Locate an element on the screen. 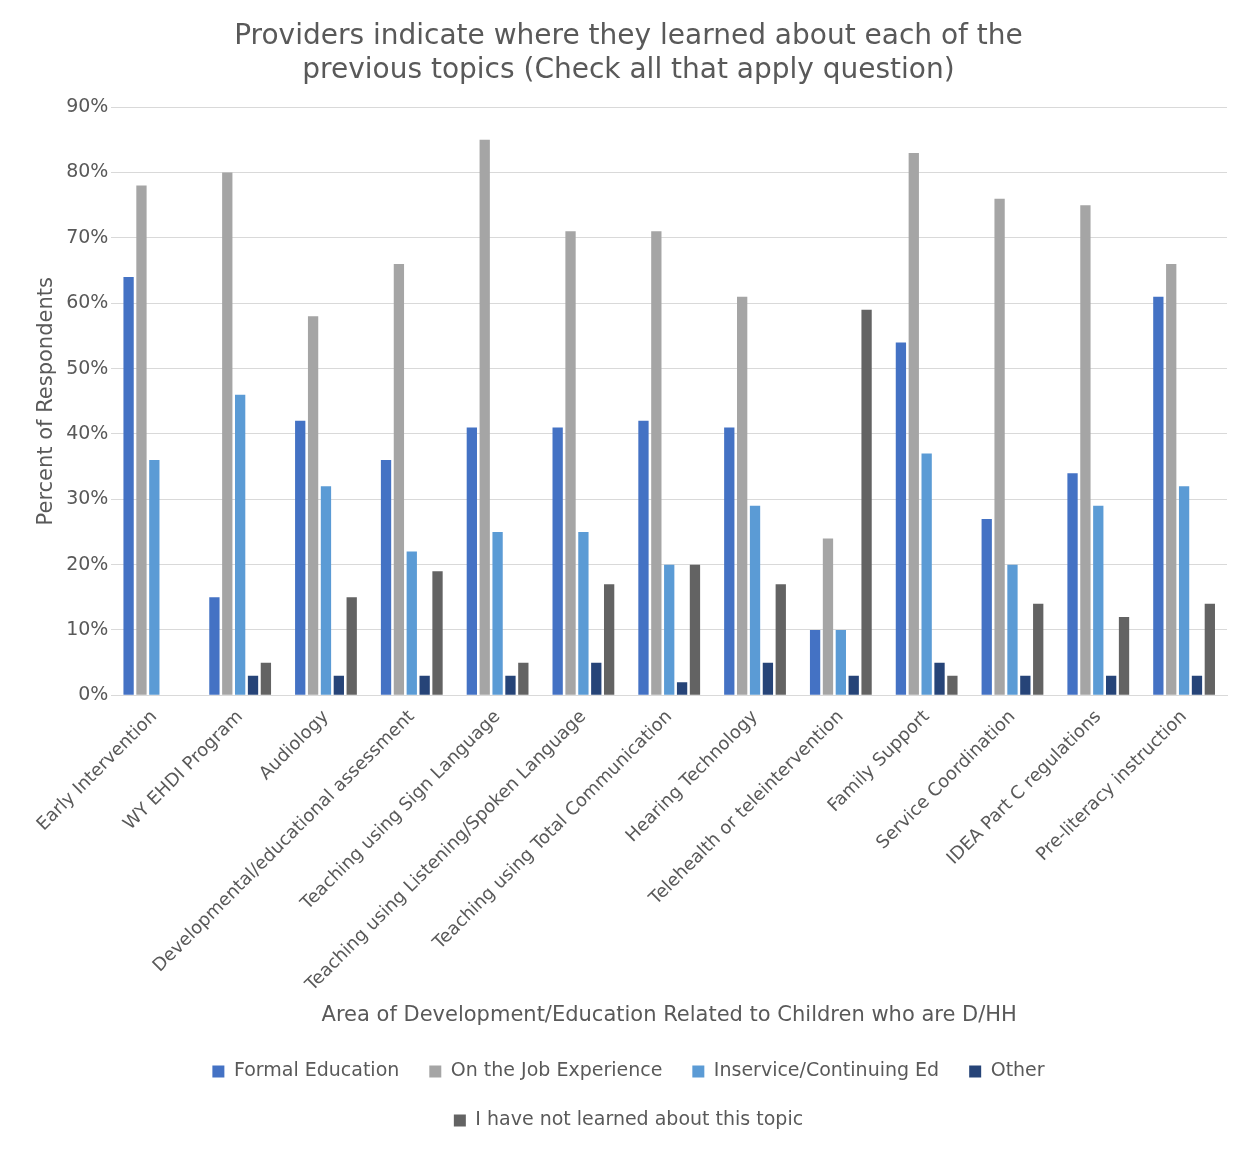 The image size is (1252, 1160). y-tick-label: 40% is located at coordinates (87, 431).